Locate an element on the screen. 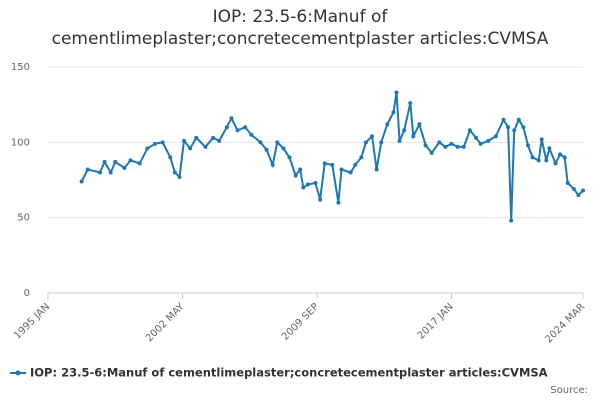 The height and width of the screenshot is (404, 600). legend-marker is located at coordinates (18, 373).